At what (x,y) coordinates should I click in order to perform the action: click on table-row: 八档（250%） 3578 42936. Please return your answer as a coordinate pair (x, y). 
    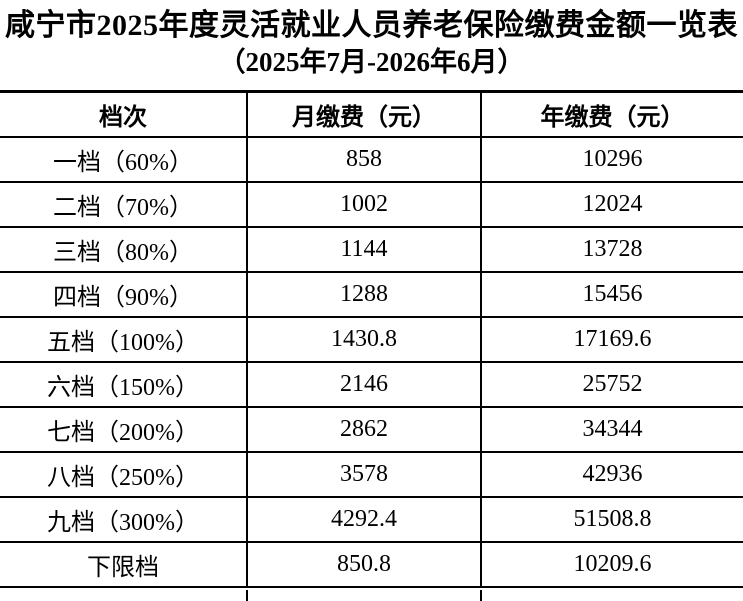
    Looking at the image, I should click on (371, 474).